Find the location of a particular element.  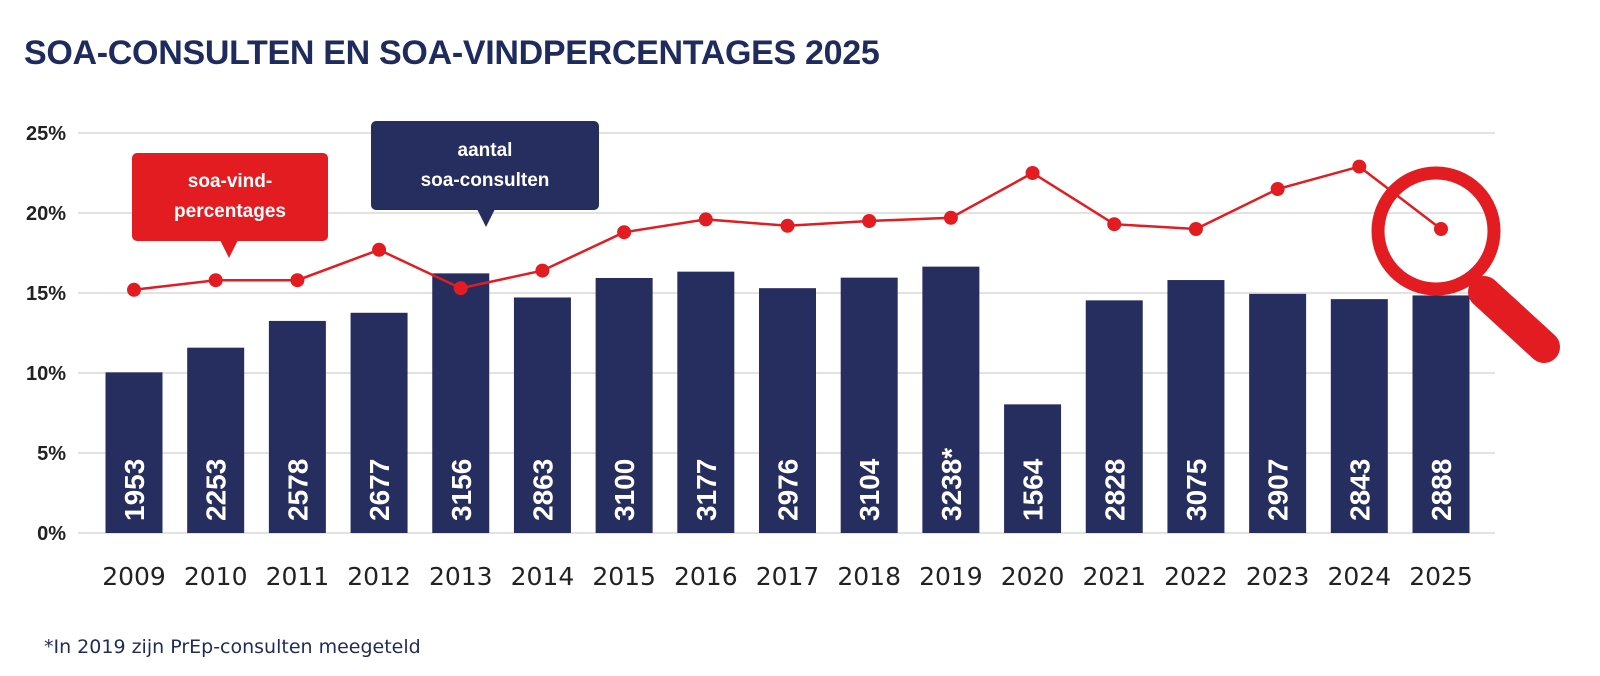

x-tick-label: 2015 is located at coordinates (624, 576).